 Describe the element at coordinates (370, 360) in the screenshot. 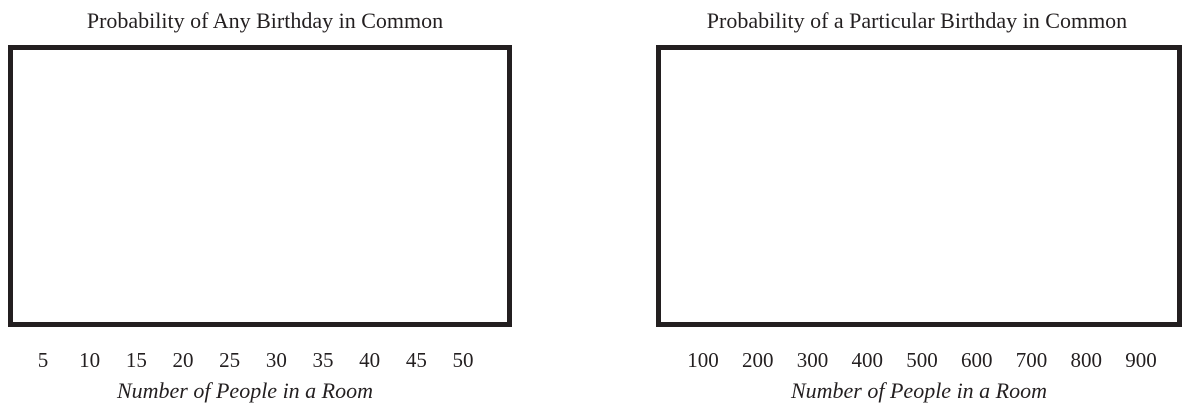

I see `x-tick-label: 40` at that location.